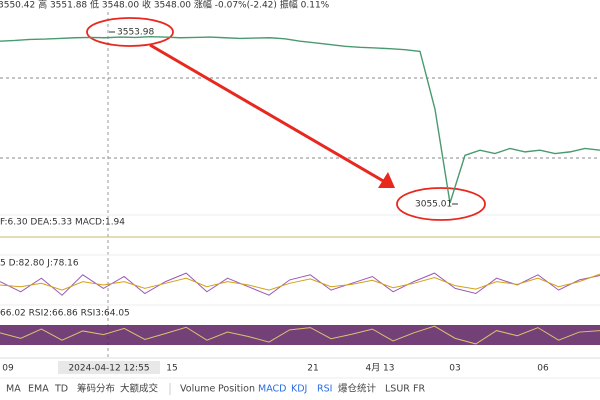  I want to click on x-tick-label: 15, so click(171, 369).